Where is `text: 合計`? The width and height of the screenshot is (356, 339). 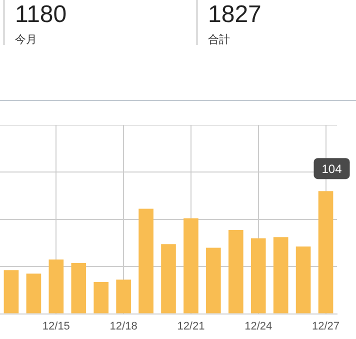 text: 合計 is located at coordinates (219, 39).